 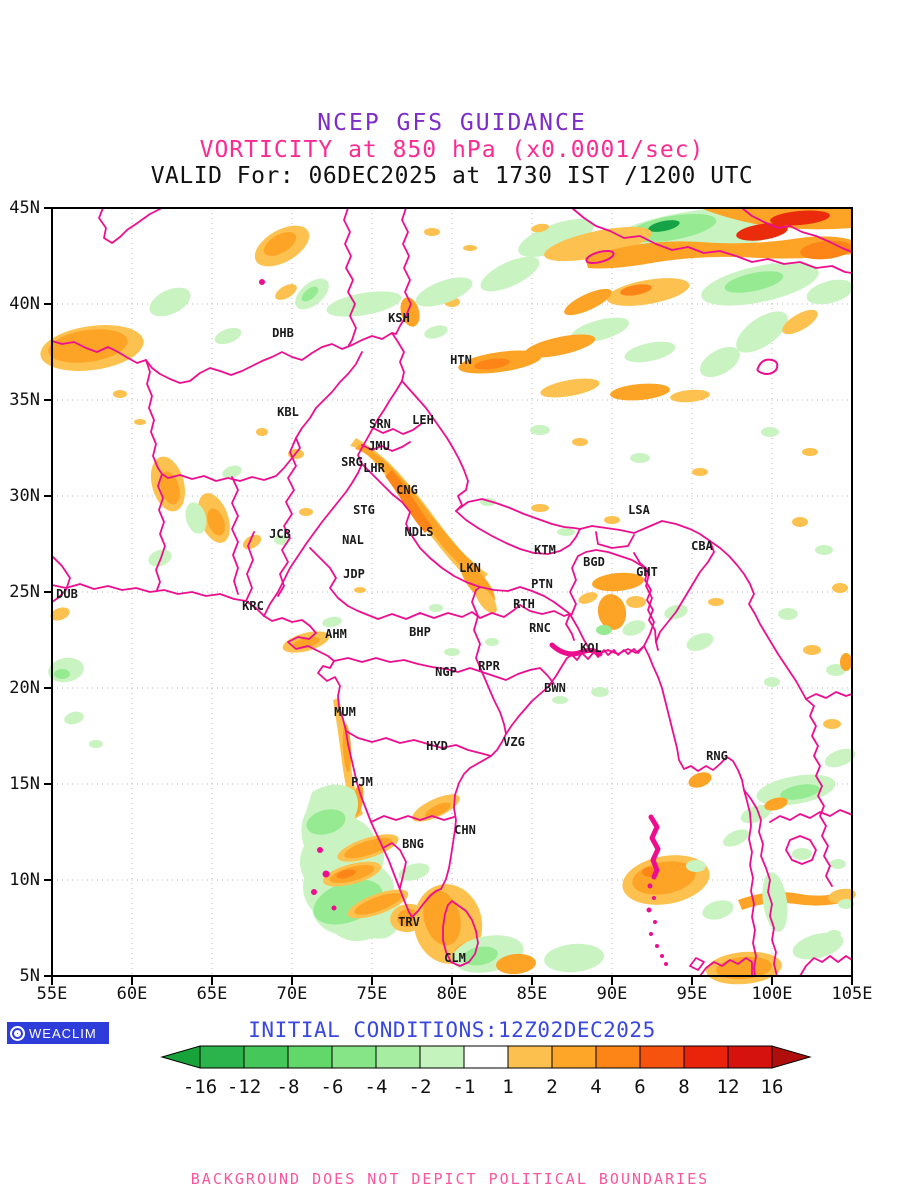 I want to click on lat-tick-label: 45N, so click(x=24, y=208).